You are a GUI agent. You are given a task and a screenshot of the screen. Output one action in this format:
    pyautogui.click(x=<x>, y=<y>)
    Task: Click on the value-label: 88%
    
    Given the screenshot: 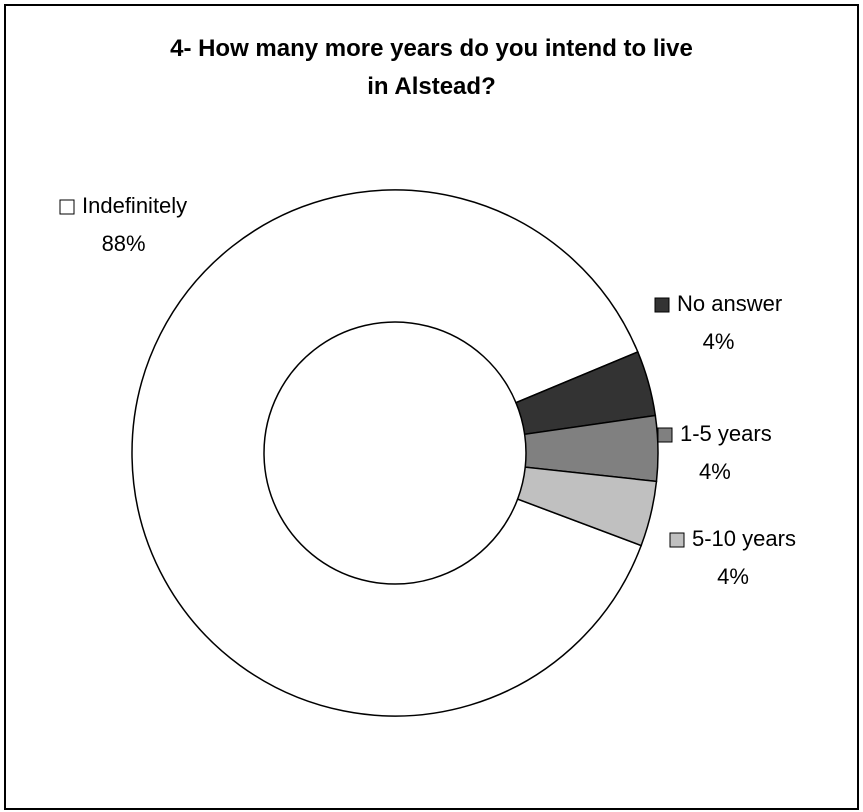 What is the action you would take?
    pyautogui.click(x=124, y=243)
    